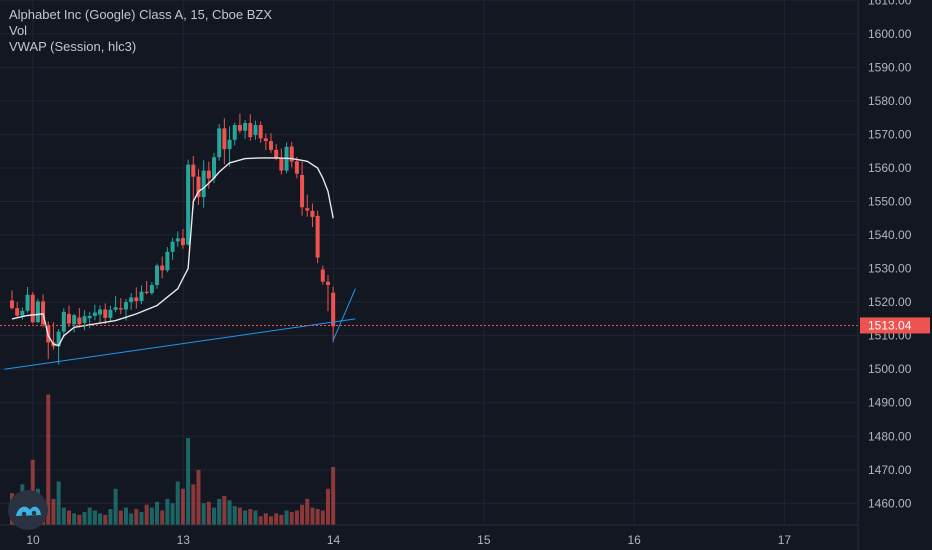 This screenshot has height=550, width=932. Describe the element at coordinates (28, 510) in the screenshot. I see `tradingview-logo-icon` at that location.